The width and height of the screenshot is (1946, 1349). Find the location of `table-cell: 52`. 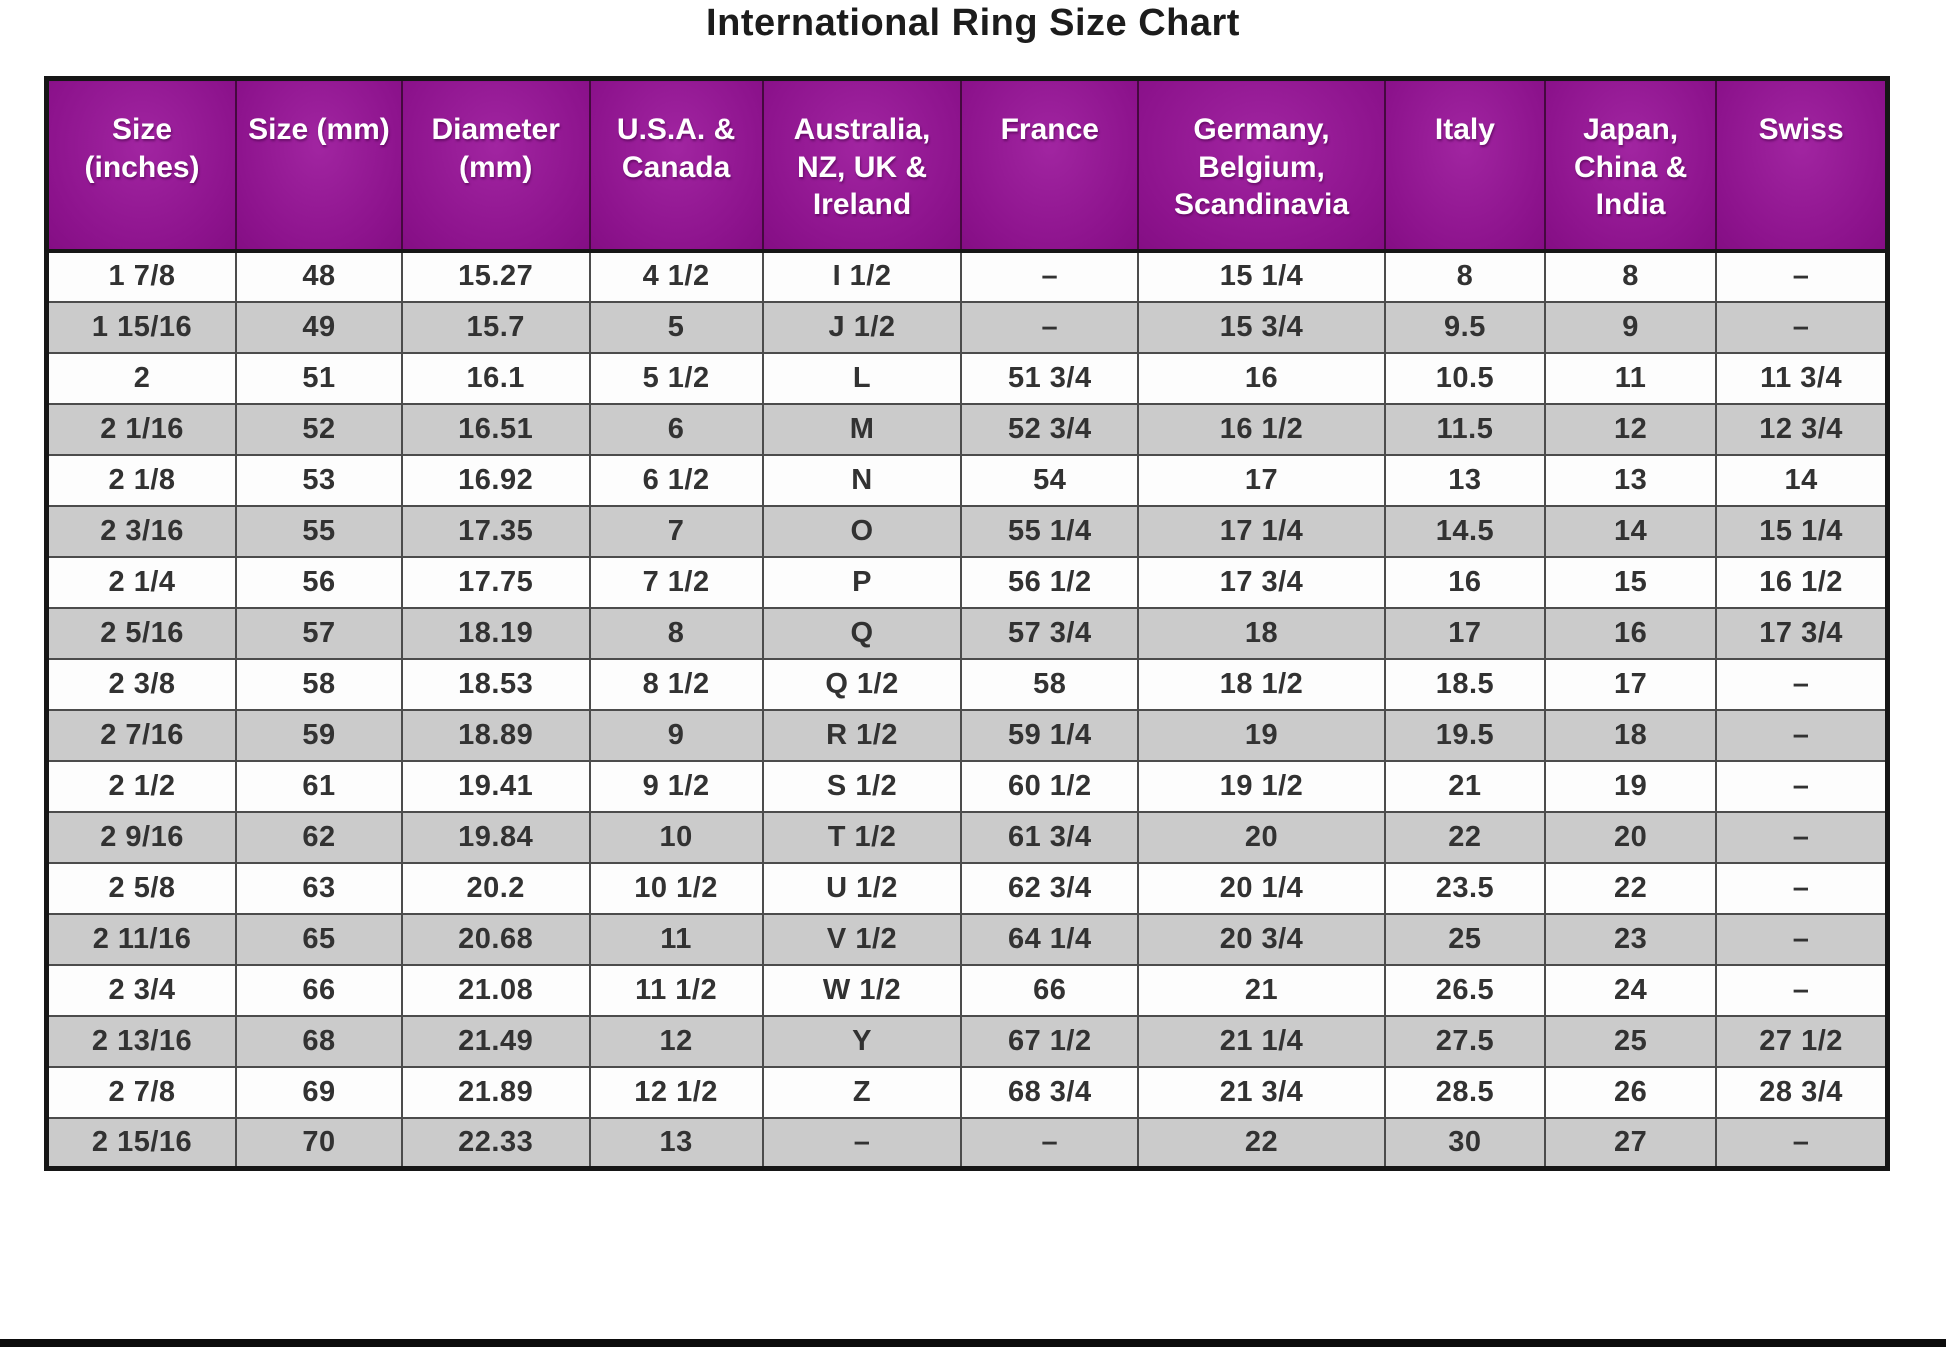

table-cell: 52 is located at coordinates (319, 429).